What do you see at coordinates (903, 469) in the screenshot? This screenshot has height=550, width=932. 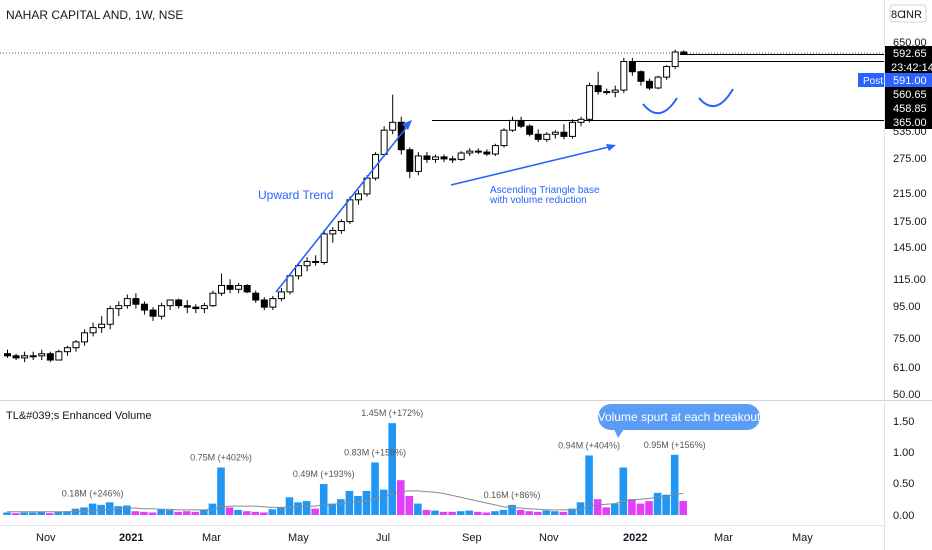 I see `volume-axis: 1.50 1.00 0.50 0.00` at bounding box center [903, 469].